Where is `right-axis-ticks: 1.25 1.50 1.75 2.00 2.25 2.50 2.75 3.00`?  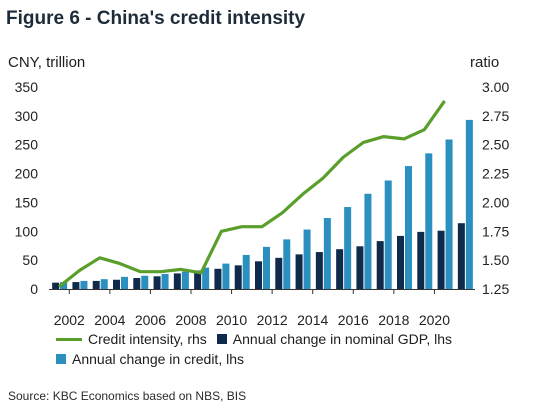
right-axis-ticks: 1.25 1.50 1.75 2.00 2.25 2.50 2.75 3.00 is located at coordinates (495, 188).